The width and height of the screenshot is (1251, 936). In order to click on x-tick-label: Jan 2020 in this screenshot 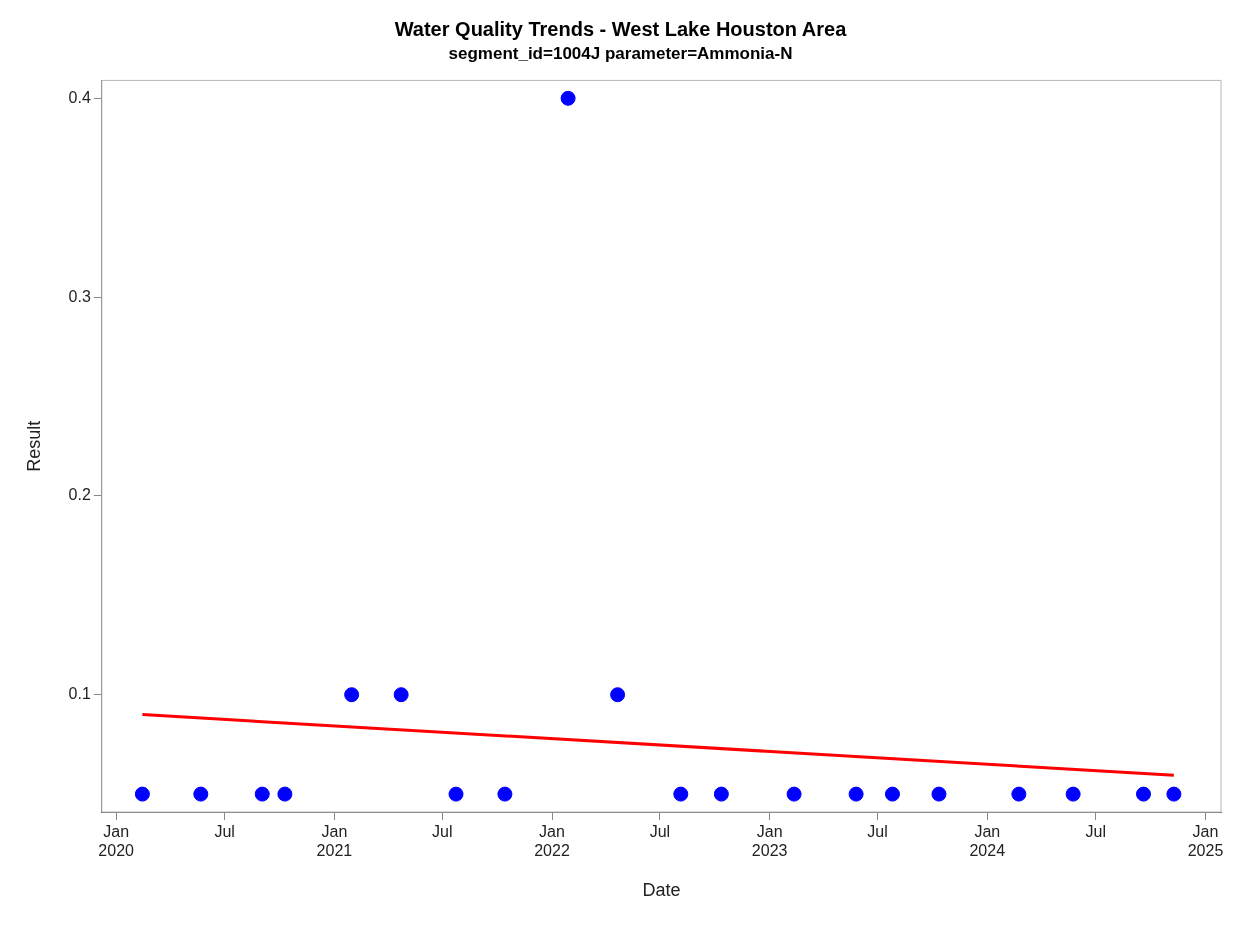, I will do `click(116, 841)`.